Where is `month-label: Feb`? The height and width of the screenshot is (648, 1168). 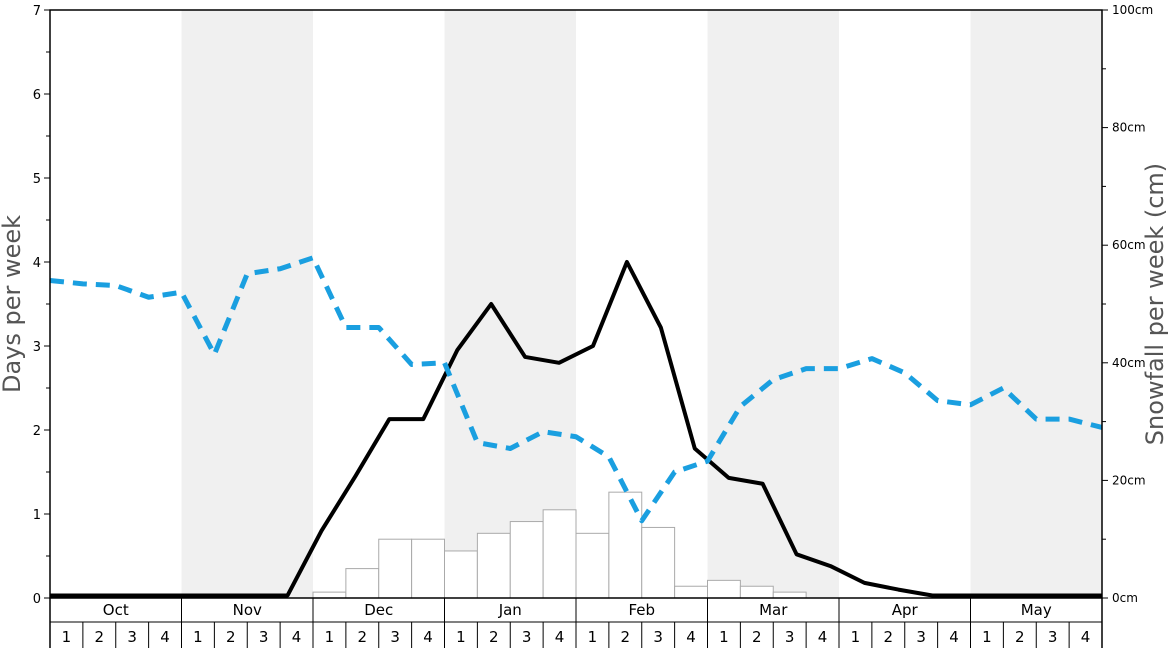
month-label: Feb is located at coordinates (641, 610).